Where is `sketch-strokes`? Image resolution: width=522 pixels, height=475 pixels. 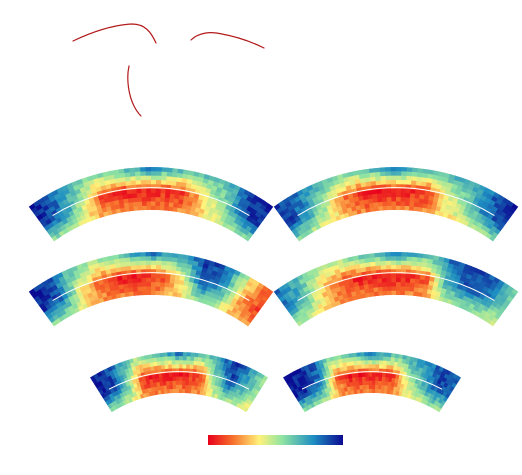
sketch-strokes is located at coordinates (168, 70).